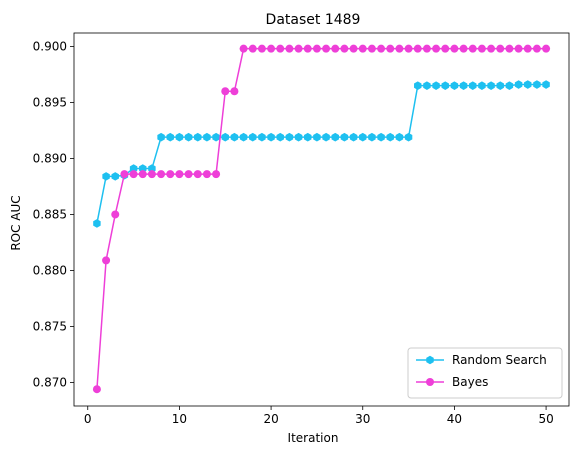 The width and height of the screenshot is (584, 455). I want to click on x-axis-label: Iteration, so click(313, 438).